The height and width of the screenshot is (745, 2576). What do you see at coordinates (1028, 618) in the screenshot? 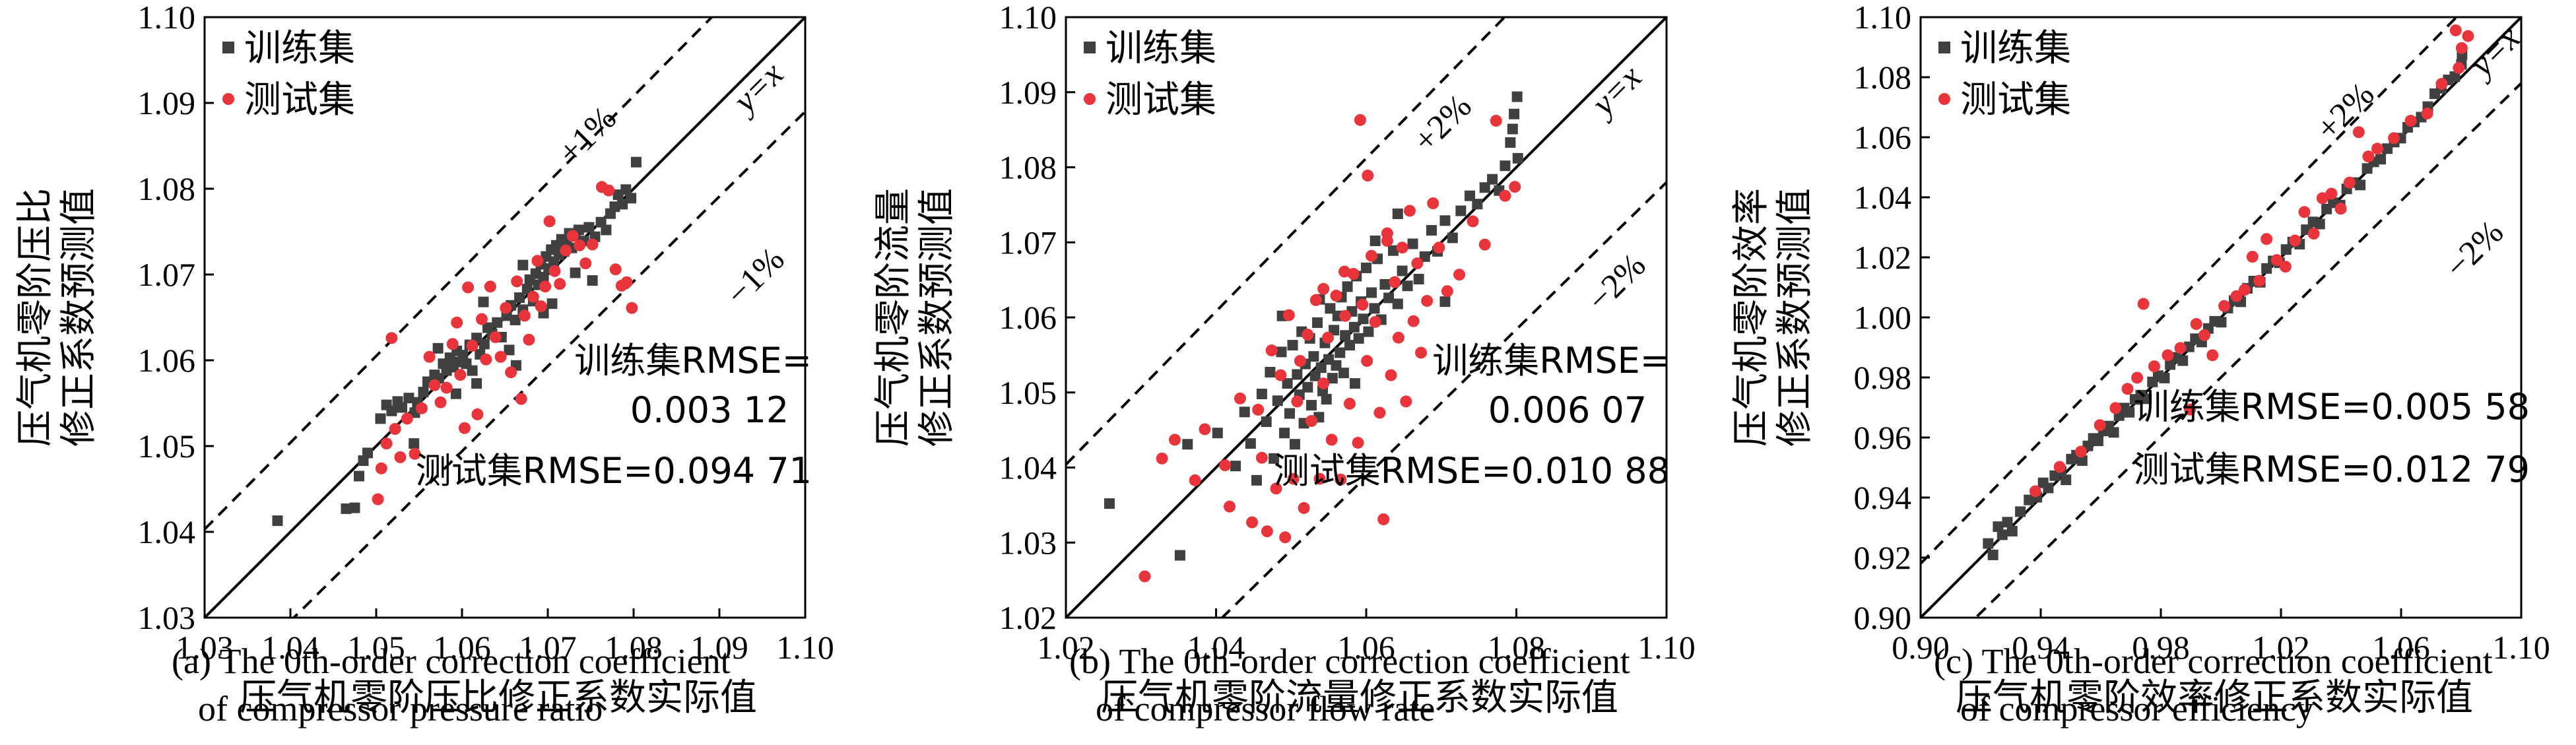
I see `y-tick-label: 1.02` at bounding box center [1028, 618].